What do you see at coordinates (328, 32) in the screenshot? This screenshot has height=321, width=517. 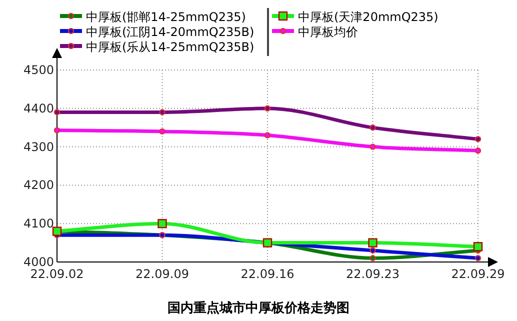 I see `legend-label: 中厚板均价` at bounding box center [328, 32].